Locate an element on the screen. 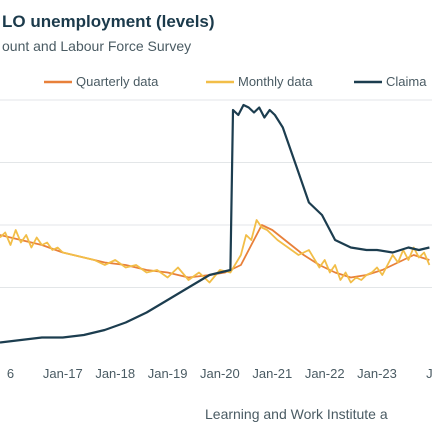  legend: Quarterly data Monthly data Claima is located at coordinates (235, 81).